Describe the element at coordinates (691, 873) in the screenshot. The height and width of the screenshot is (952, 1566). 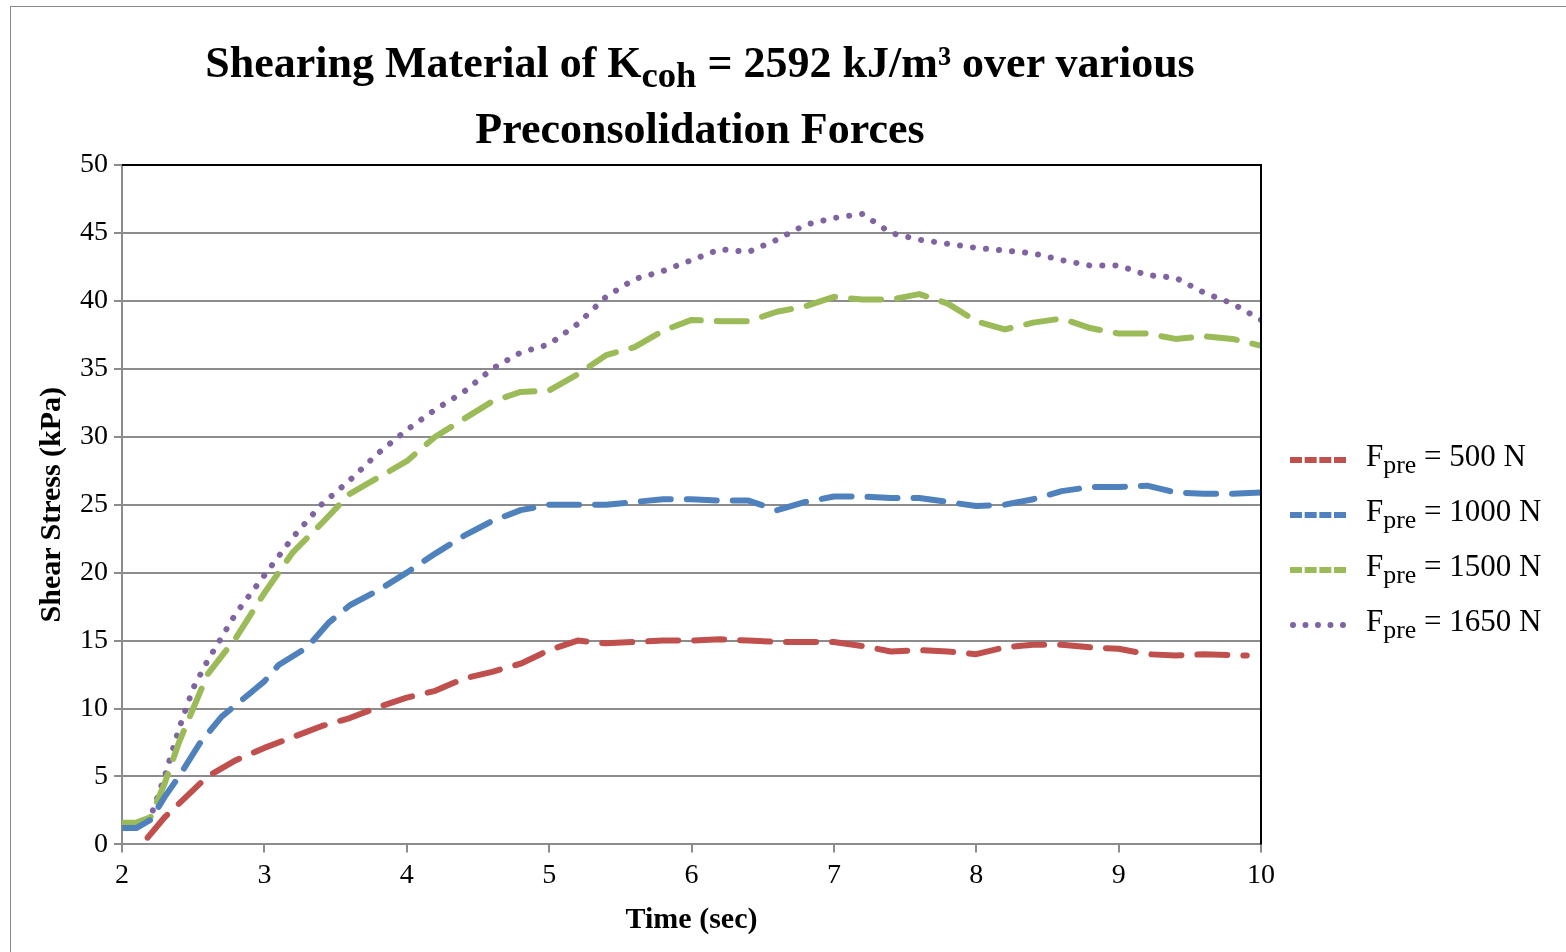
I see `x-tick-label: 6` at that location.